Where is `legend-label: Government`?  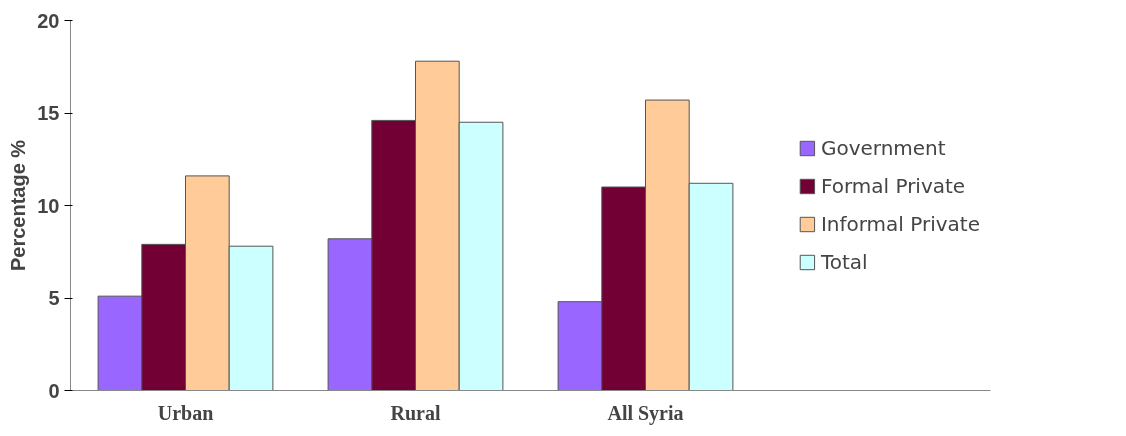 legend-label: Government is located at coordinates (883, 148).